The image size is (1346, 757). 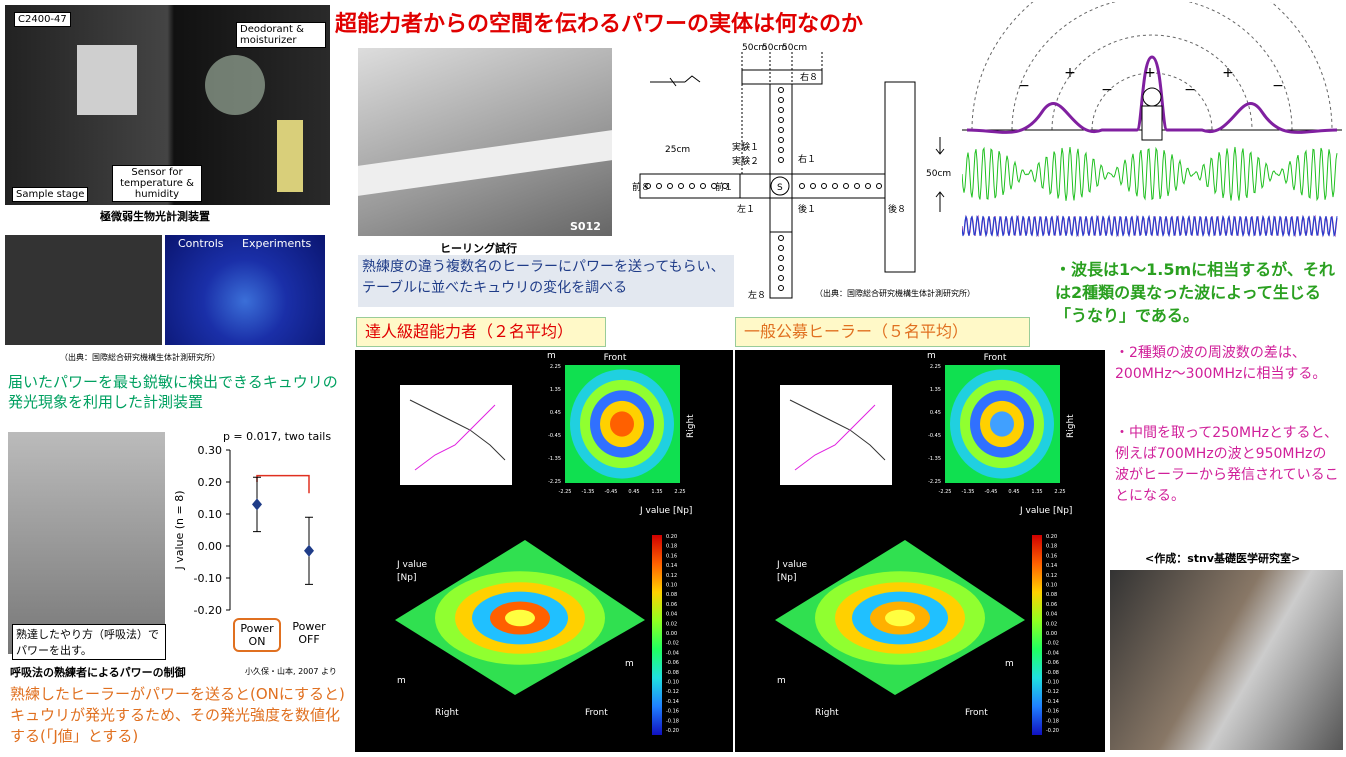 What do you see at coordinates (724, 187) in the screenshot?
I see `diagram-label: 前１` at bounding box center [724, 187].